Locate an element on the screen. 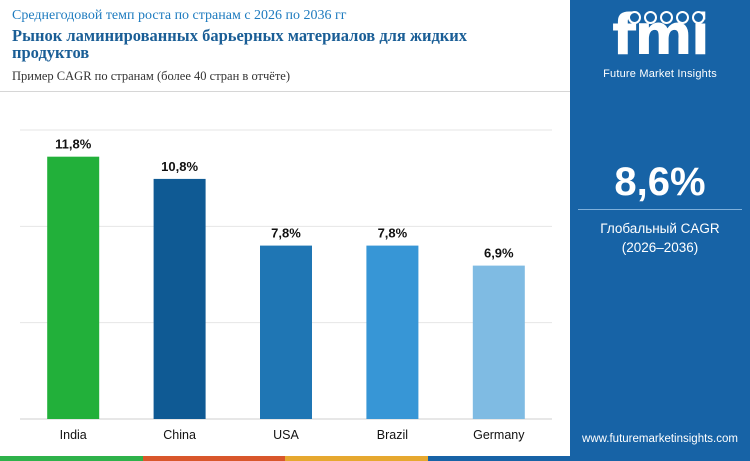  x-tick-label: Brazil is located at coordinates (392, 435).